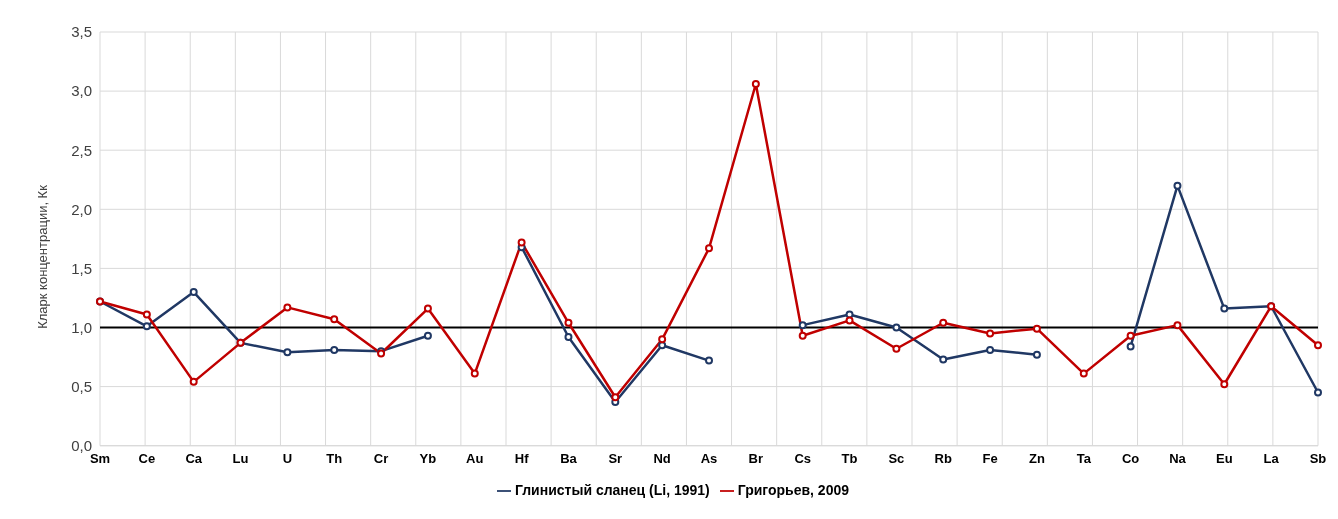 The width and height of the screenshot is (1338, 519). What do you see at coordinates (81, 327) in the screenshot?
I see `y-tick-label: 1,0` at bounding box center [81, 327].